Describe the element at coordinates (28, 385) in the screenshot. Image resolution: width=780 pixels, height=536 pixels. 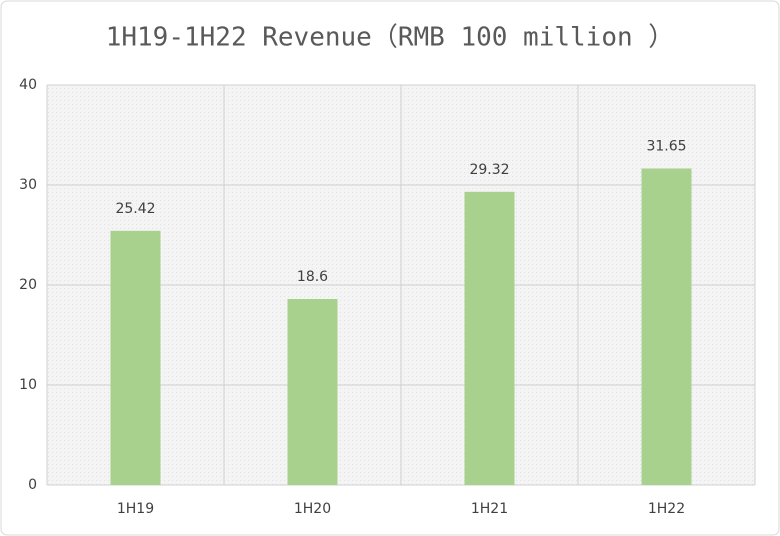
I see `y-tick-label: 10` at that location.